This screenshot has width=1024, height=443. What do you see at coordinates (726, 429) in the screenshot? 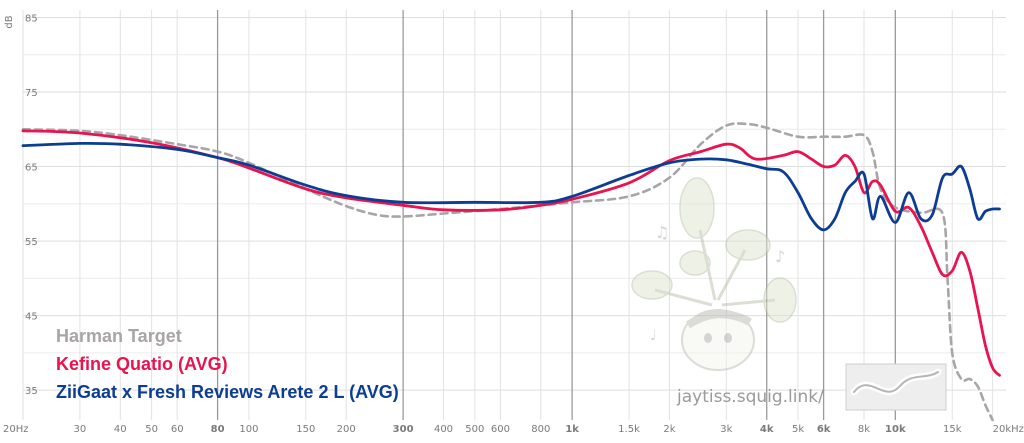
I see `x-tick-label: 3k` at bounding box center [726, 429].